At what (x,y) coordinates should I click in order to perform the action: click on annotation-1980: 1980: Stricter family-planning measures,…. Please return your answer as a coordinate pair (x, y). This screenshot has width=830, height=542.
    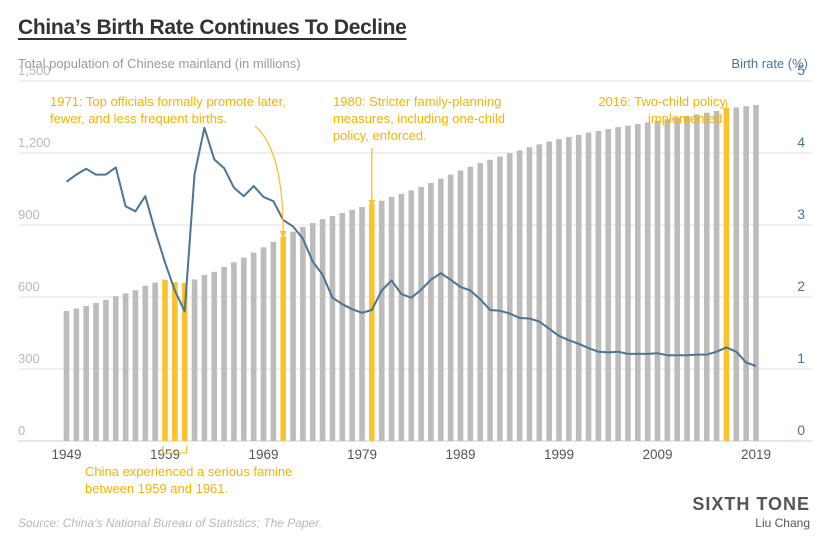
    Looking at the image, I should click on (419, 118).